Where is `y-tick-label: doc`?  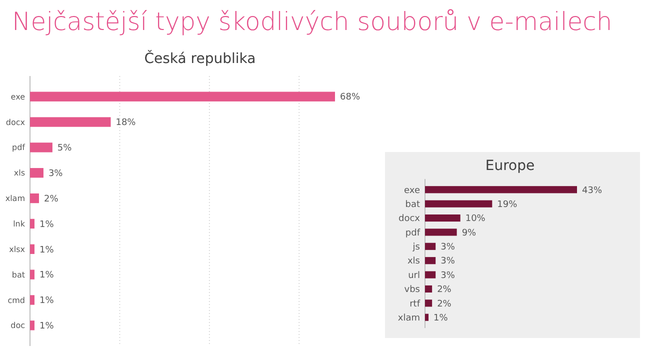
y-tick-label: doc is located at coordinates (17, 325).